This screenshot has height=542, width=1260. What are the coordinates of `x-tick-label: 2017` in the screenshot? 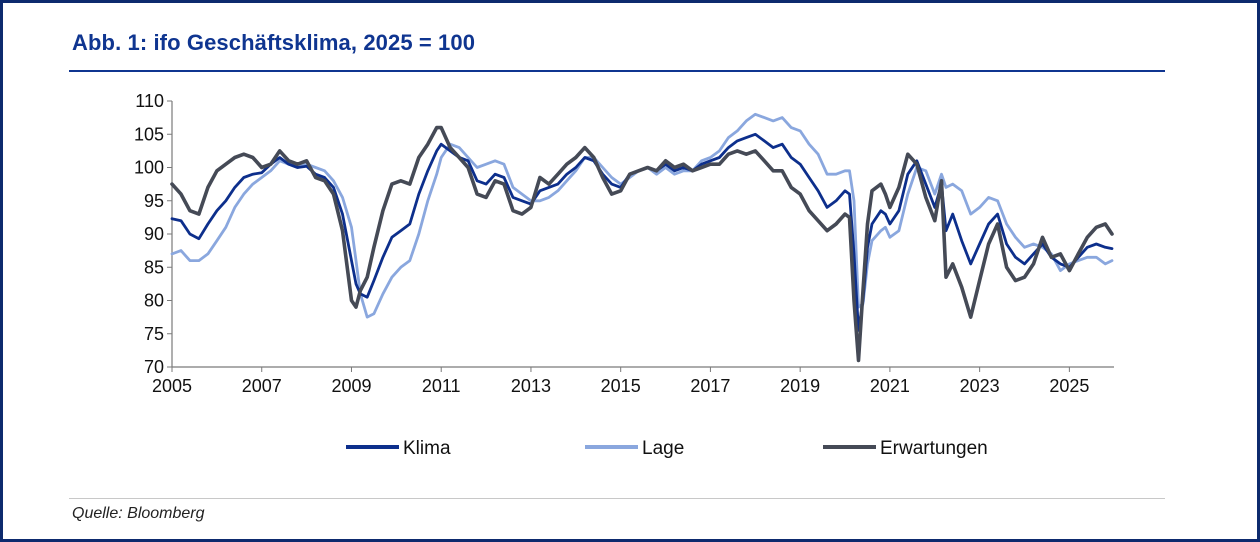 It's located at (710, 386).